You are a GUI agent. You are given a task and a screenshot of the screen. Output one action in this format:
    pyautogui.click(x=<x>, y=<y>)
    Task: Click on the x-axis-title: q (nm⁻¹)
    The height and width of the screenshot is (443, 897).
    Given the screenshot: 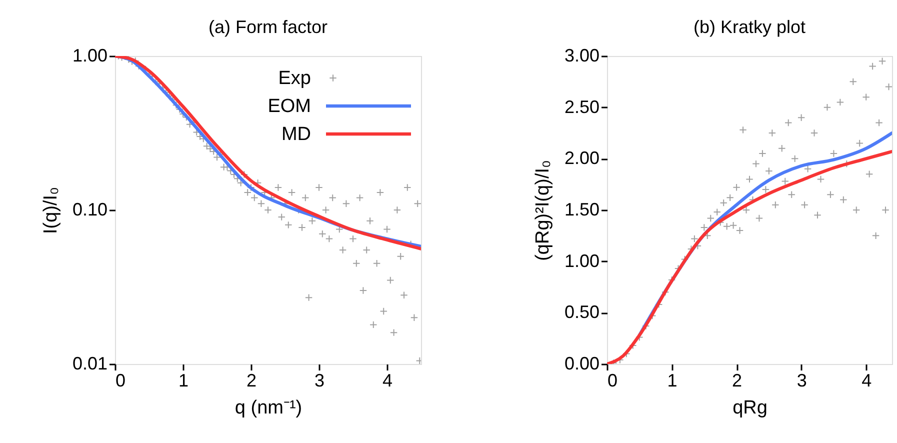 What is the action you would take?
    pyautogui.click(x=268, y=408)
    